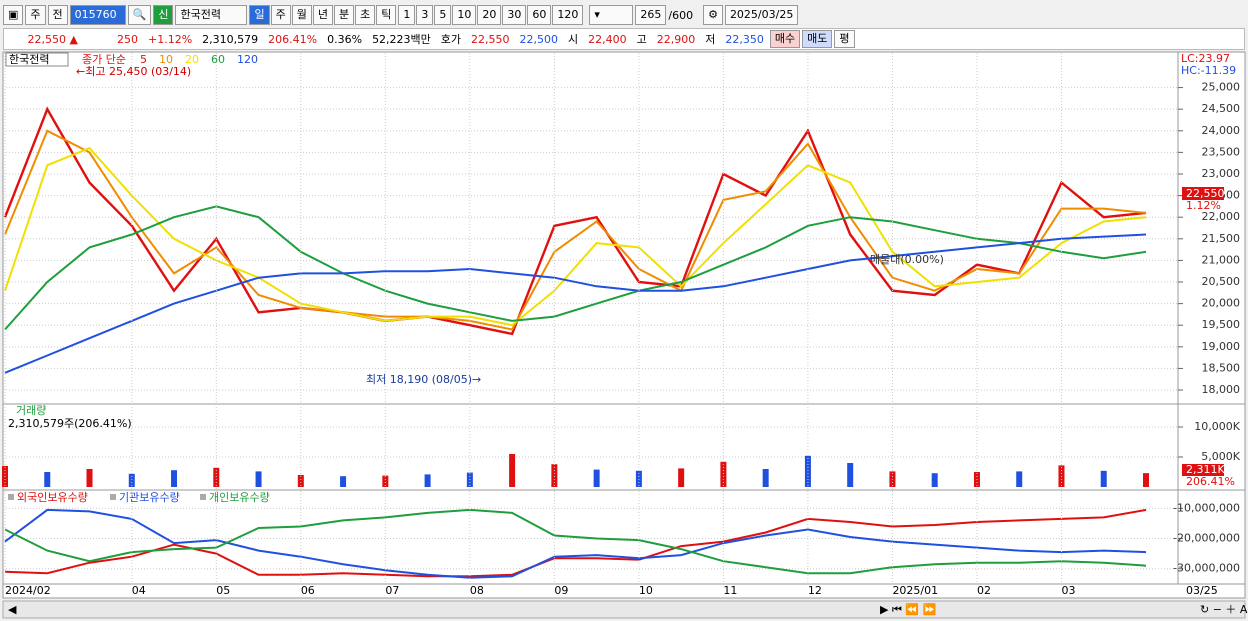  Describe the element at coordinates (425, 15) in the screenshot. I see `toolbar-button: 3` at that location.